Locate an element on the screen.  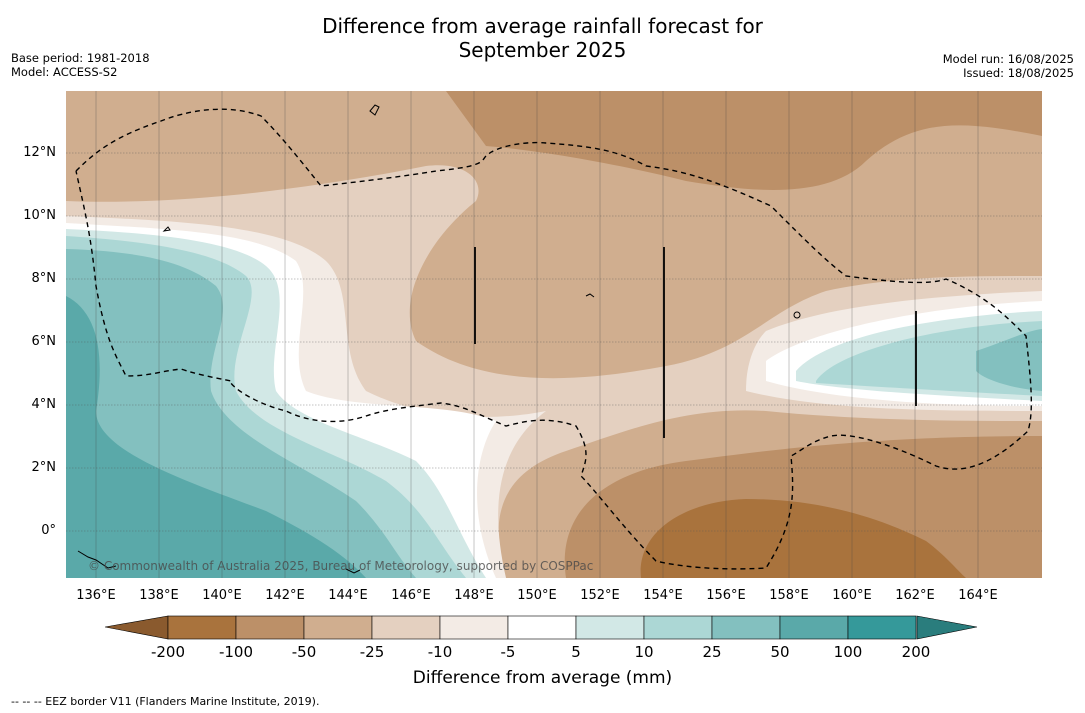
lat-label-4n: 4°N is located at coordinates (44, 404).